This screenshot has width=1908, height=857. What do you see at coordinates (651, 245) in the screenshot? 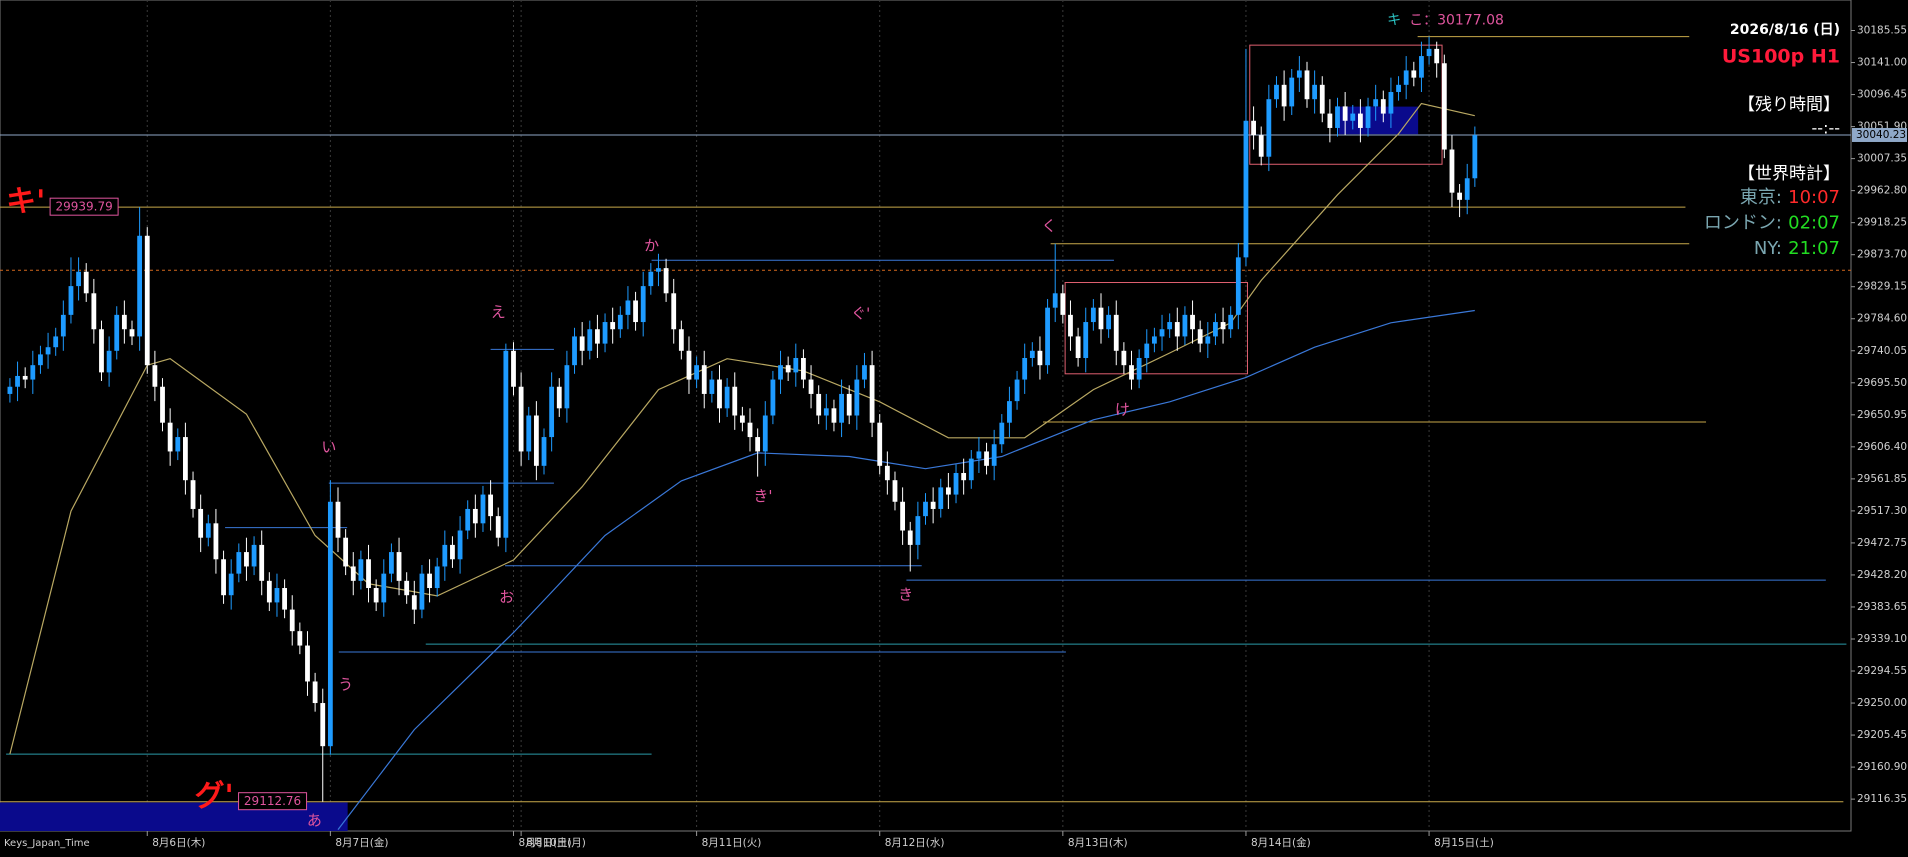
I see `annotation: か` at bounding box center [651, 245].